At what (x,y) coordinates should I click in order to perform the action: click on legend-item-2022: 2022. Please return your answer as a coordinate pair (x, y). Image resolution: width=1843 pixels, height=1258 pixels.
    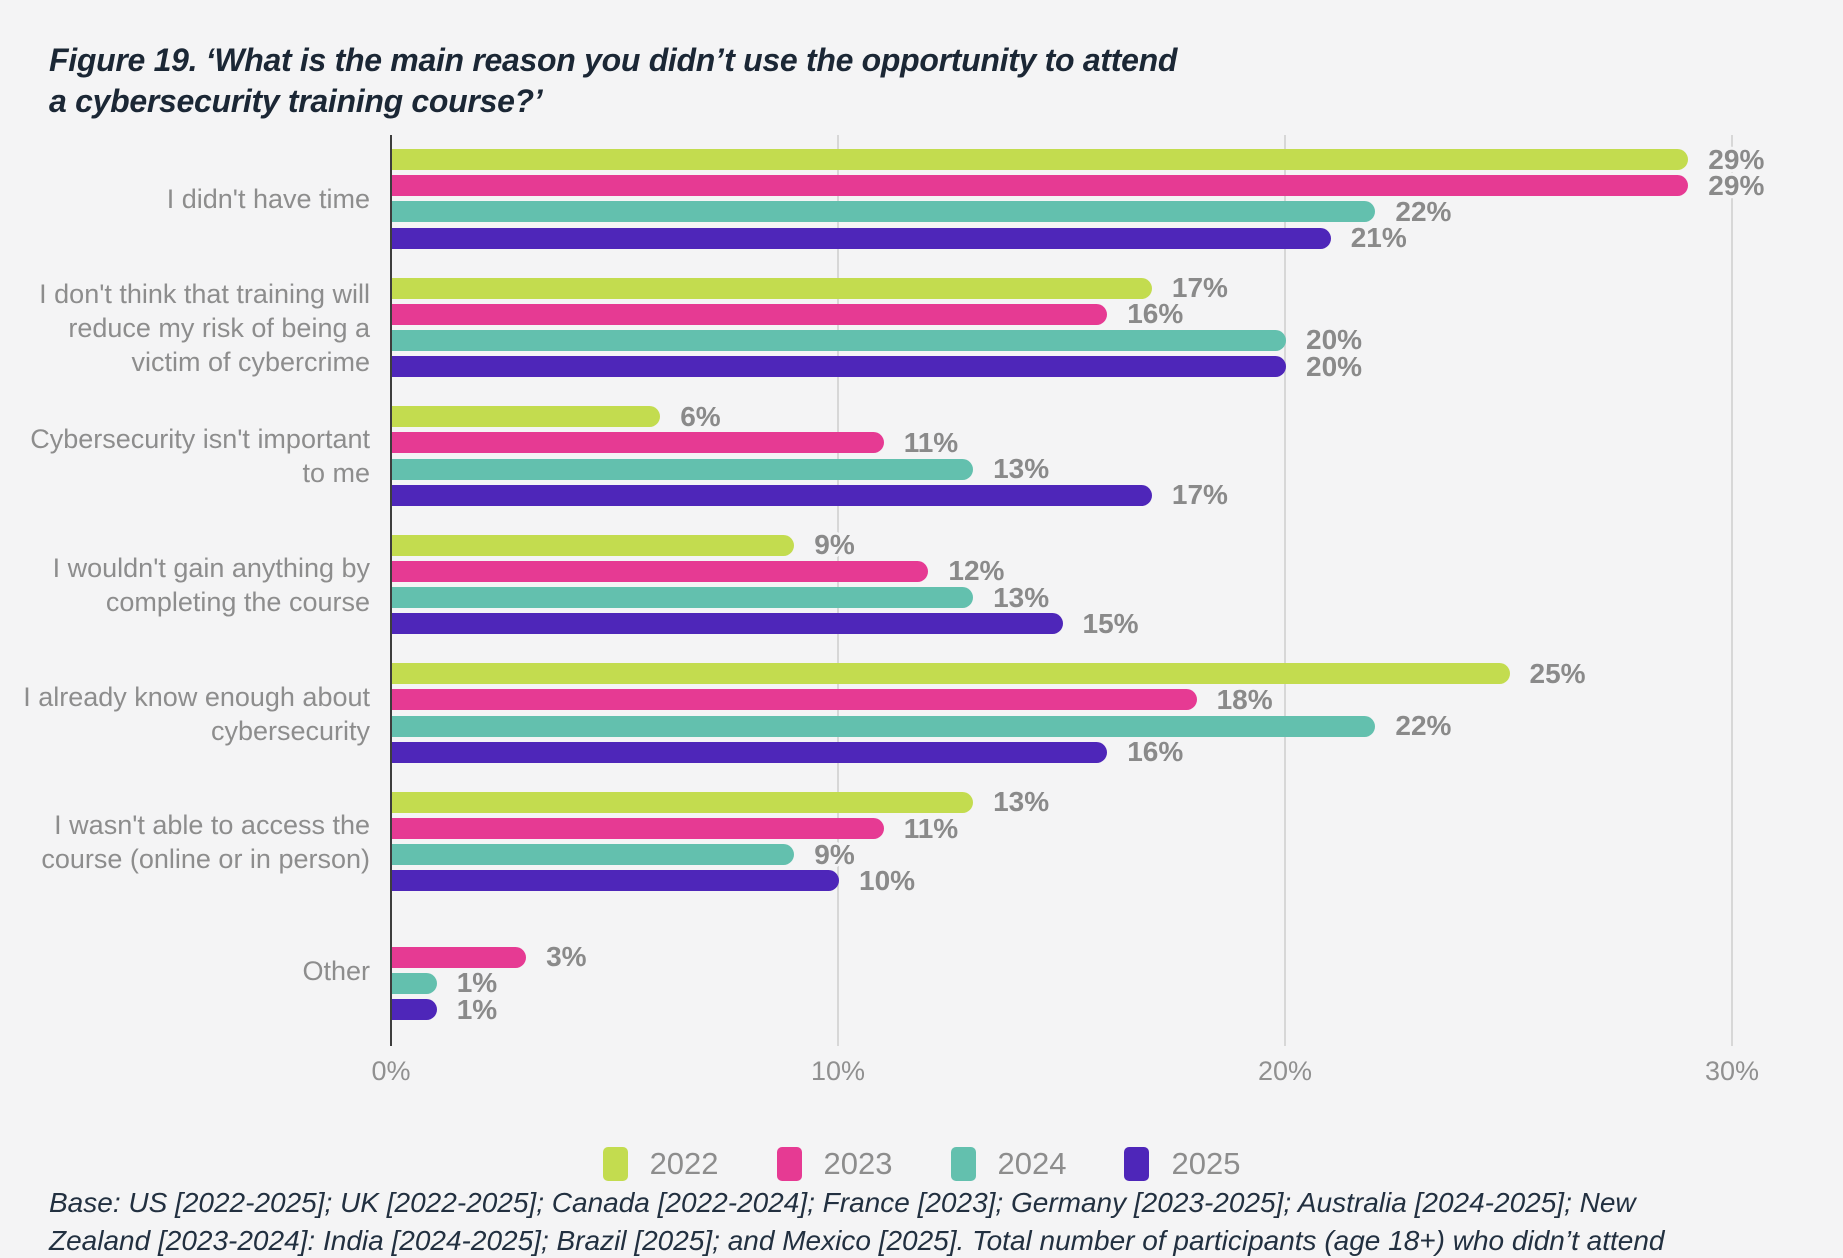
    Looking at the image, I should click on (660, 1164).